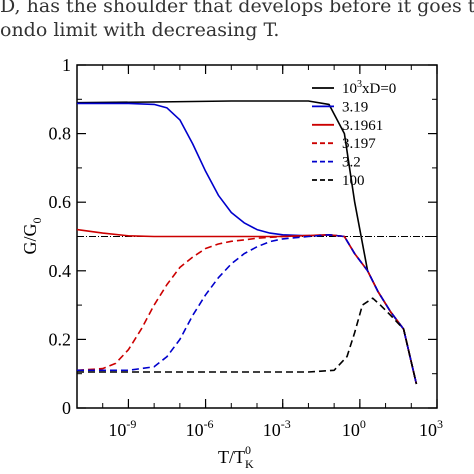 The image size is (474, 474). What do you see at coordinates (131, 424) in the screenshot?
I see `x-tick-exp: -9` at bounding box center [131, 424].